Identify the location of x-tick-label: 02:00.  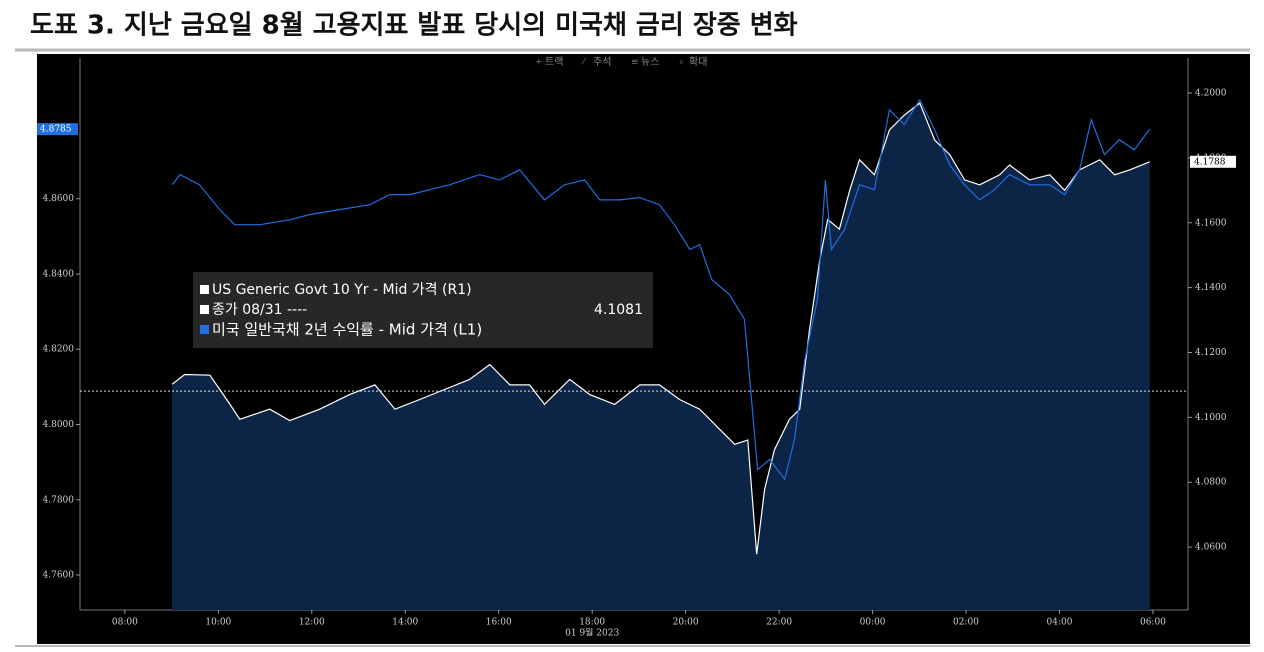
(966, 623).